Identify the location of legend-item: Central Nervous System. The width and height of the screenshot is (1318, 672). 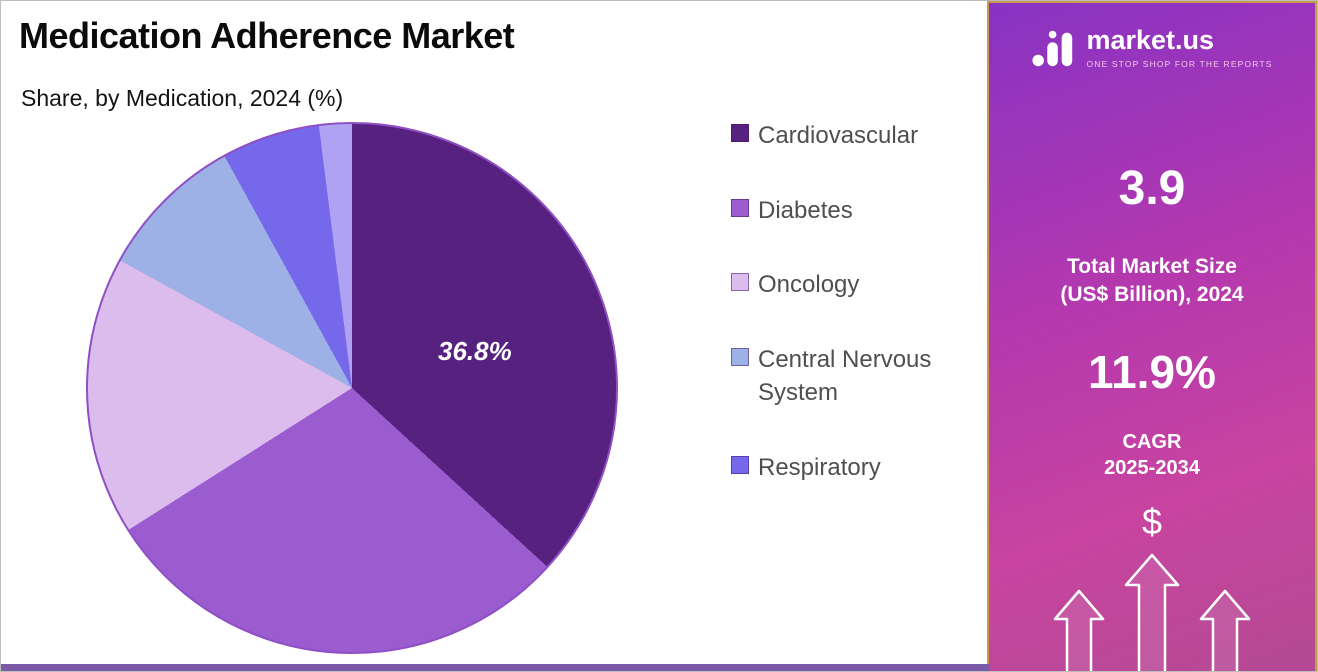
(855, 376).